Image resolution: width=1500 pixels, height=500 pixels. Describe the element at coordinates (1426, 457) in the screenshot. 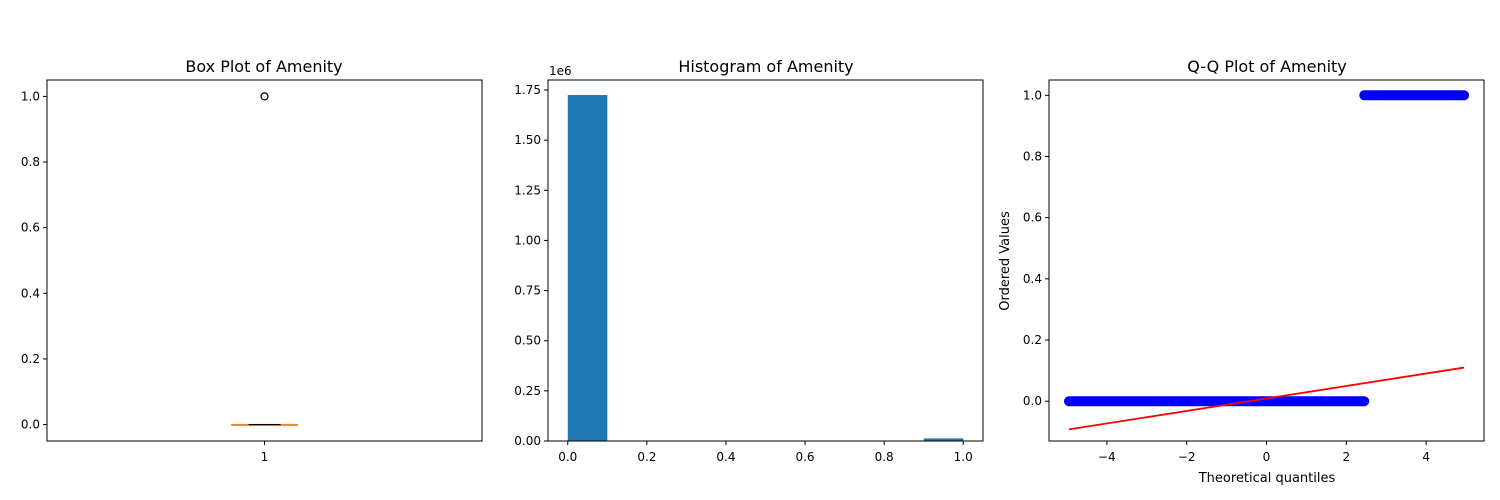

I see `qq-plot-x-tick-label: 4` at that location.